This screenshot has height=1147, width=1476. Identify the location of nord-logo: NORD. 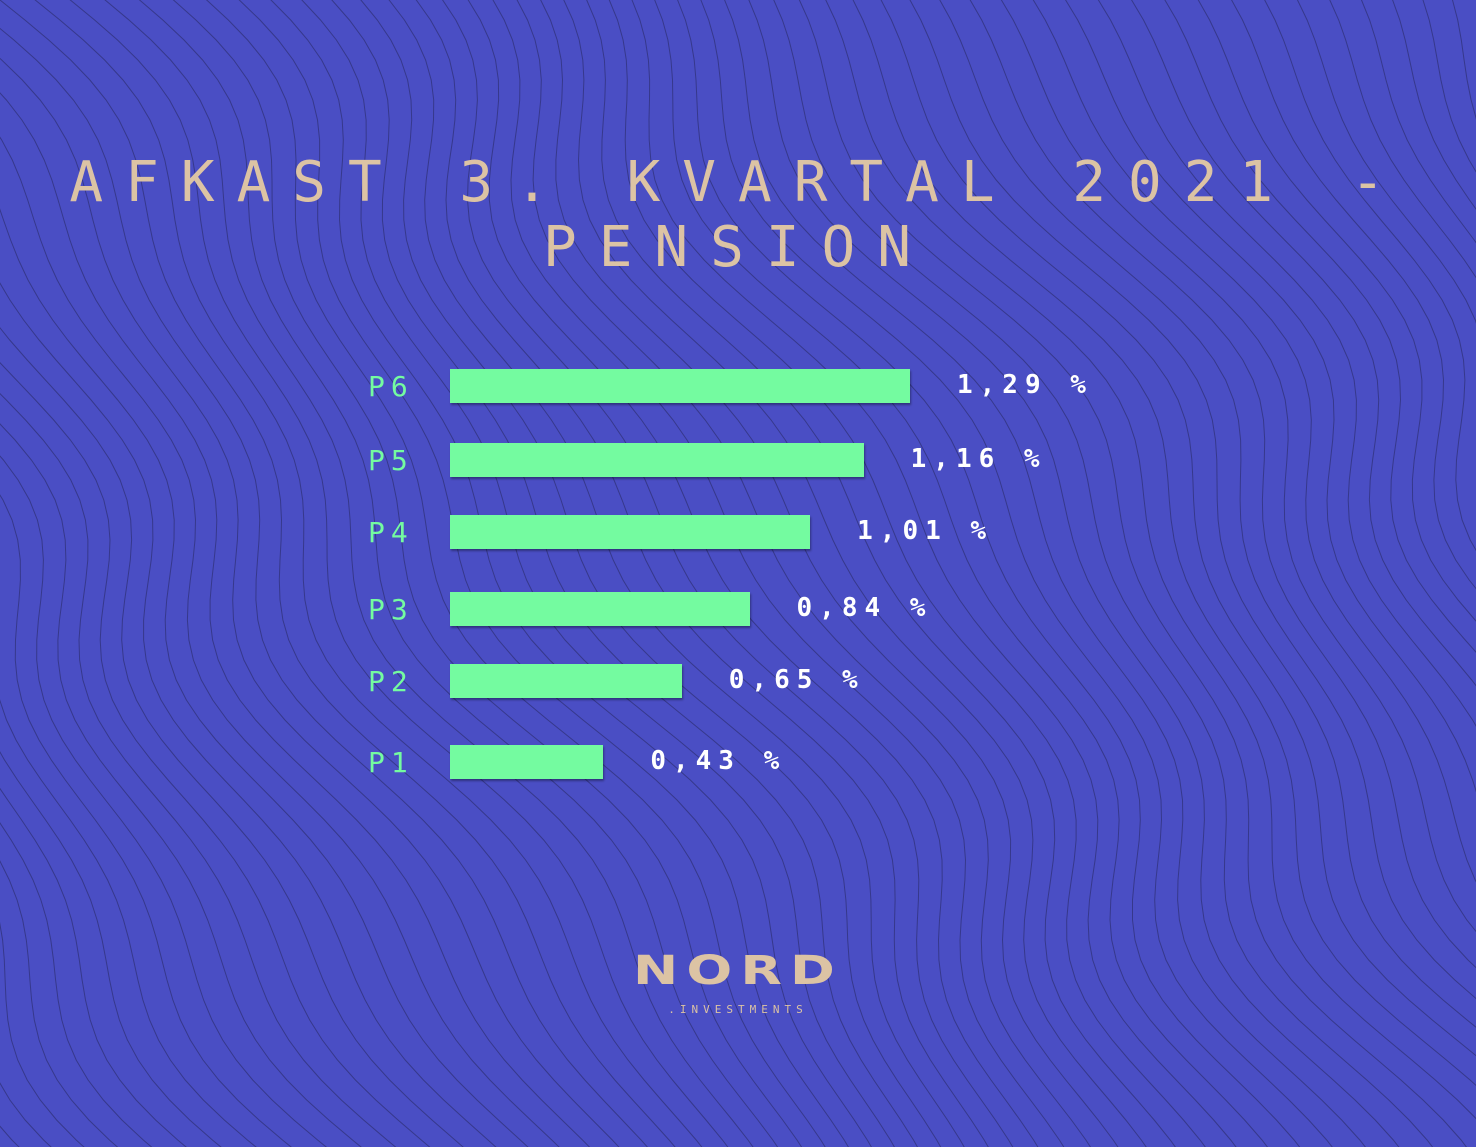
(738, 971).